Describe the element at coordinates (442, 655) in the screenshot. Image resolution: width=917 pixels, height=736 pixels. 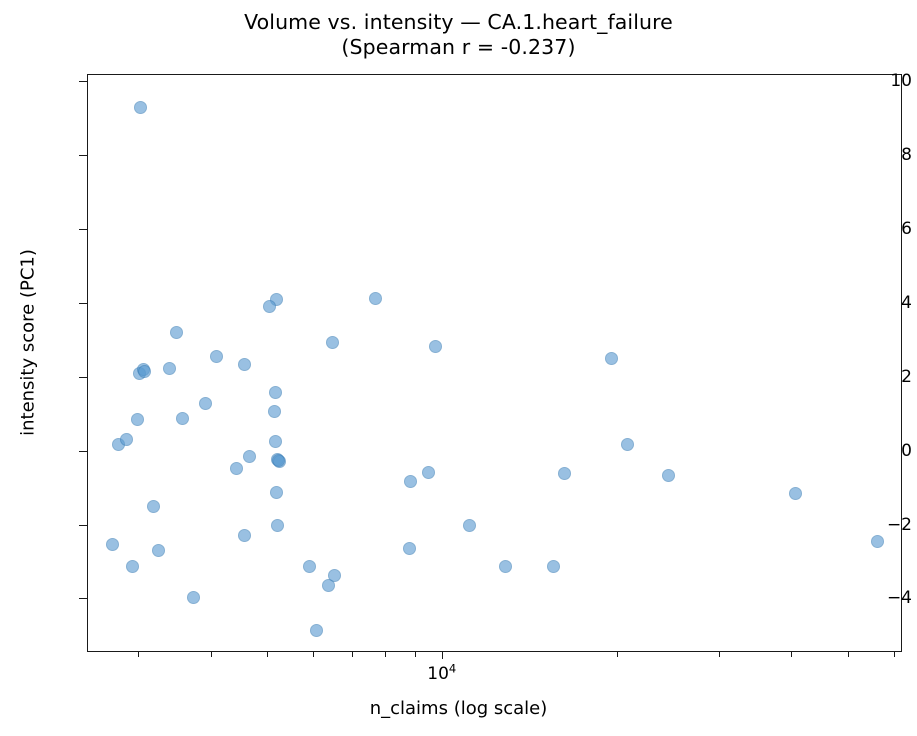
I see `x-axis-major-tick` at that location.